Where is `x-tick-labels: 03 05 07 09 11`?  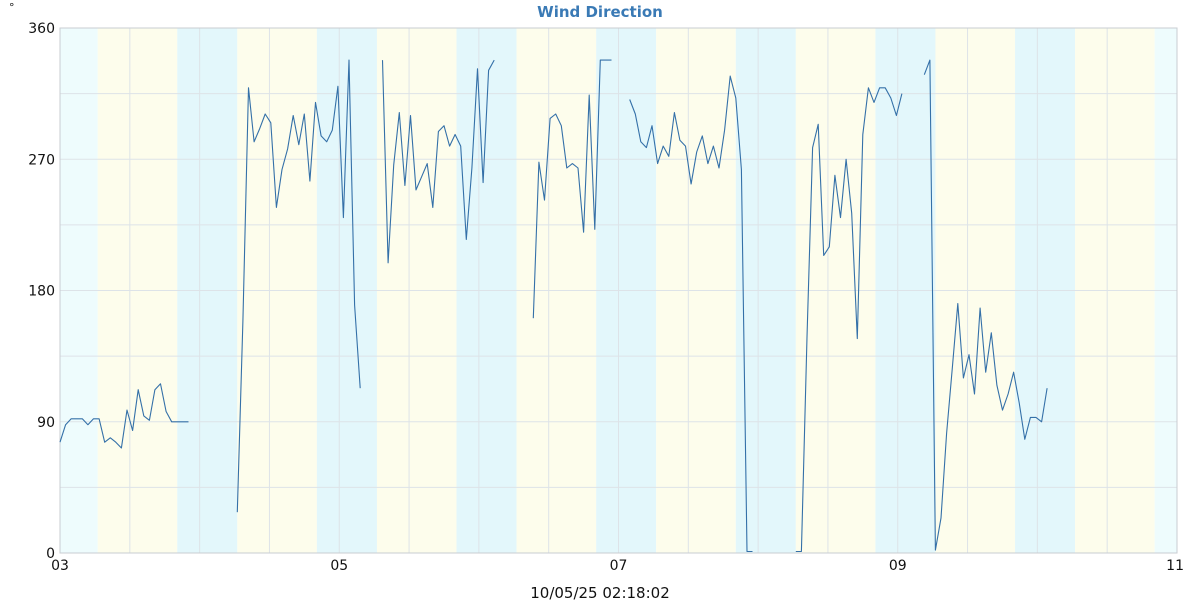
x-tick-labels: 03 05 07 09 11 is located at coordinates (617, 566).